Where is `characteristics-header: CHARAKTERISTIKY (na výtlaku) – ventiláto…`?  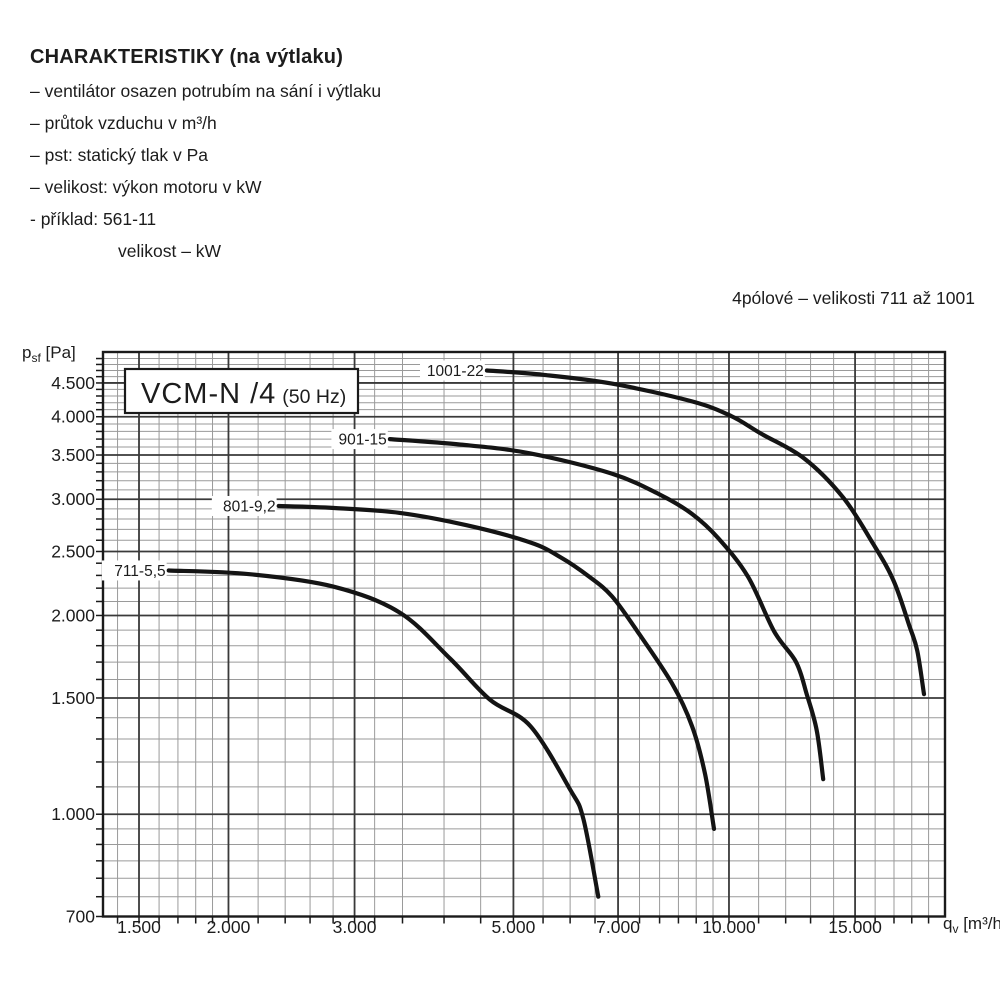
characteristics-header: CHARAKTERISTIKY (na výtlaku) – ventiláto… is located at coordinates (205, 159).